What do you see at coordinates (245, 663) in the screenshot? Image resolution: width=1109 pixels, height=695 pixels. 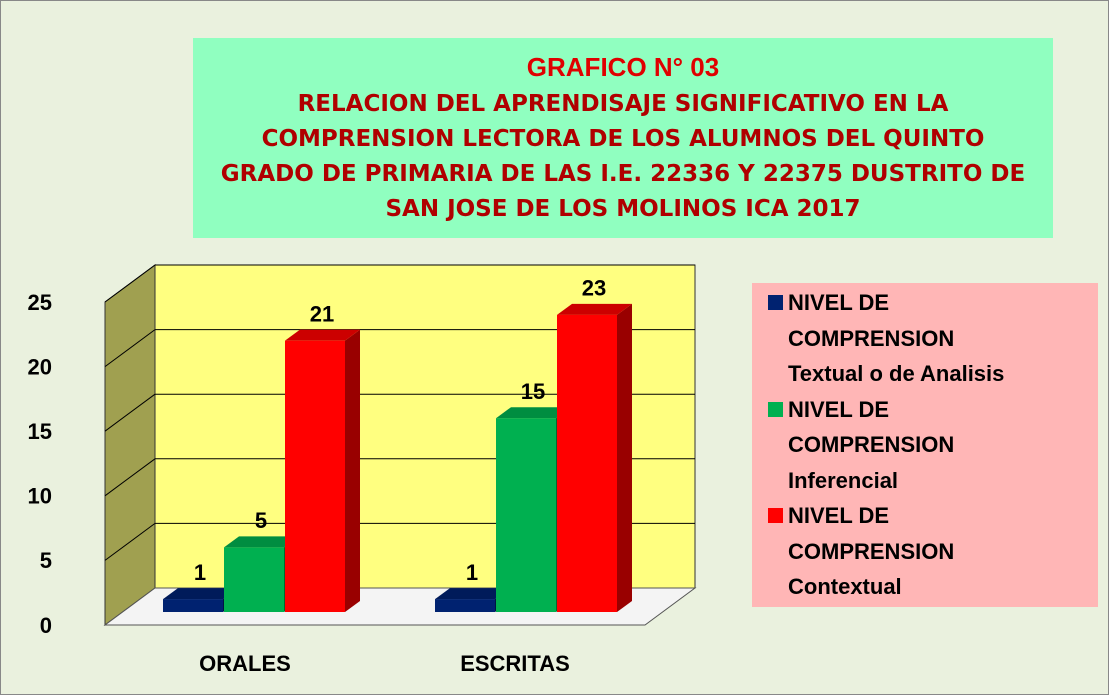 I see `x-tick-label: ORALES` at bounding box center [245, 663].